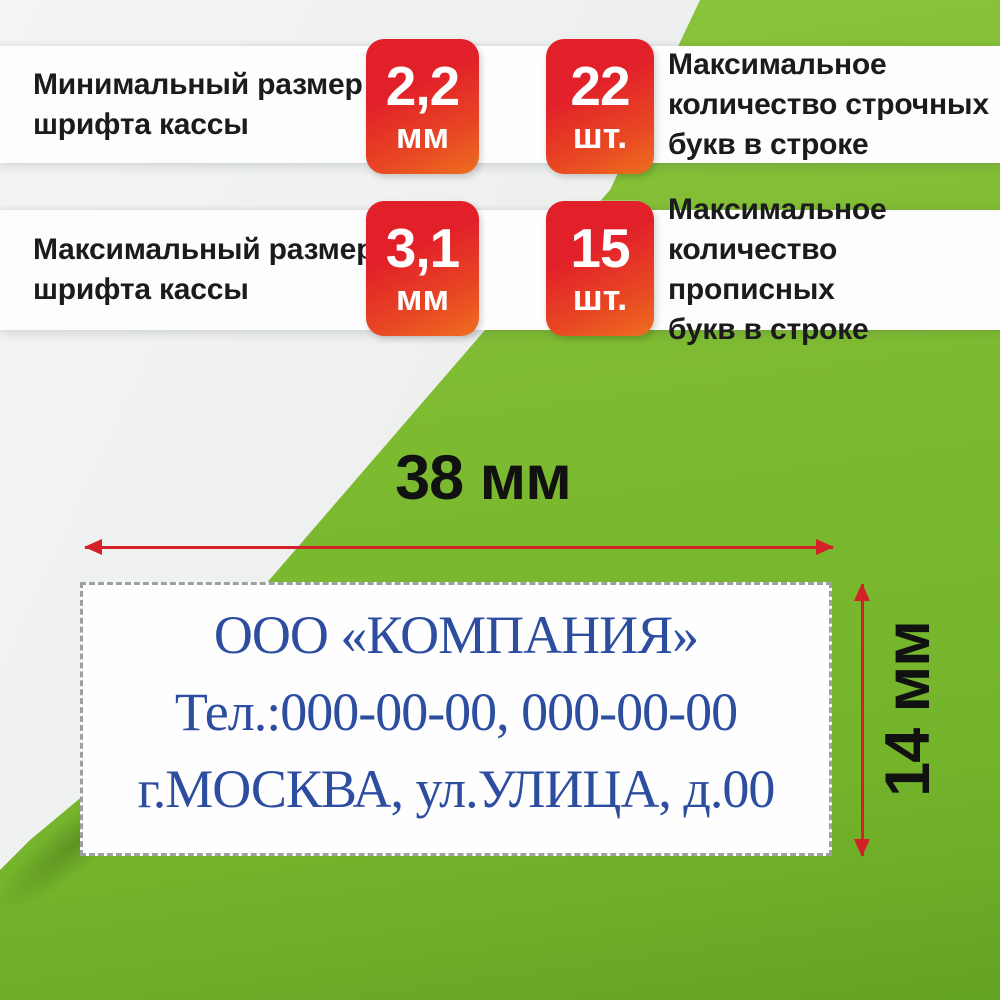  Describe the element at coordinates (600, 85) in the screenshot. I see `badge-value: 22` at that location.